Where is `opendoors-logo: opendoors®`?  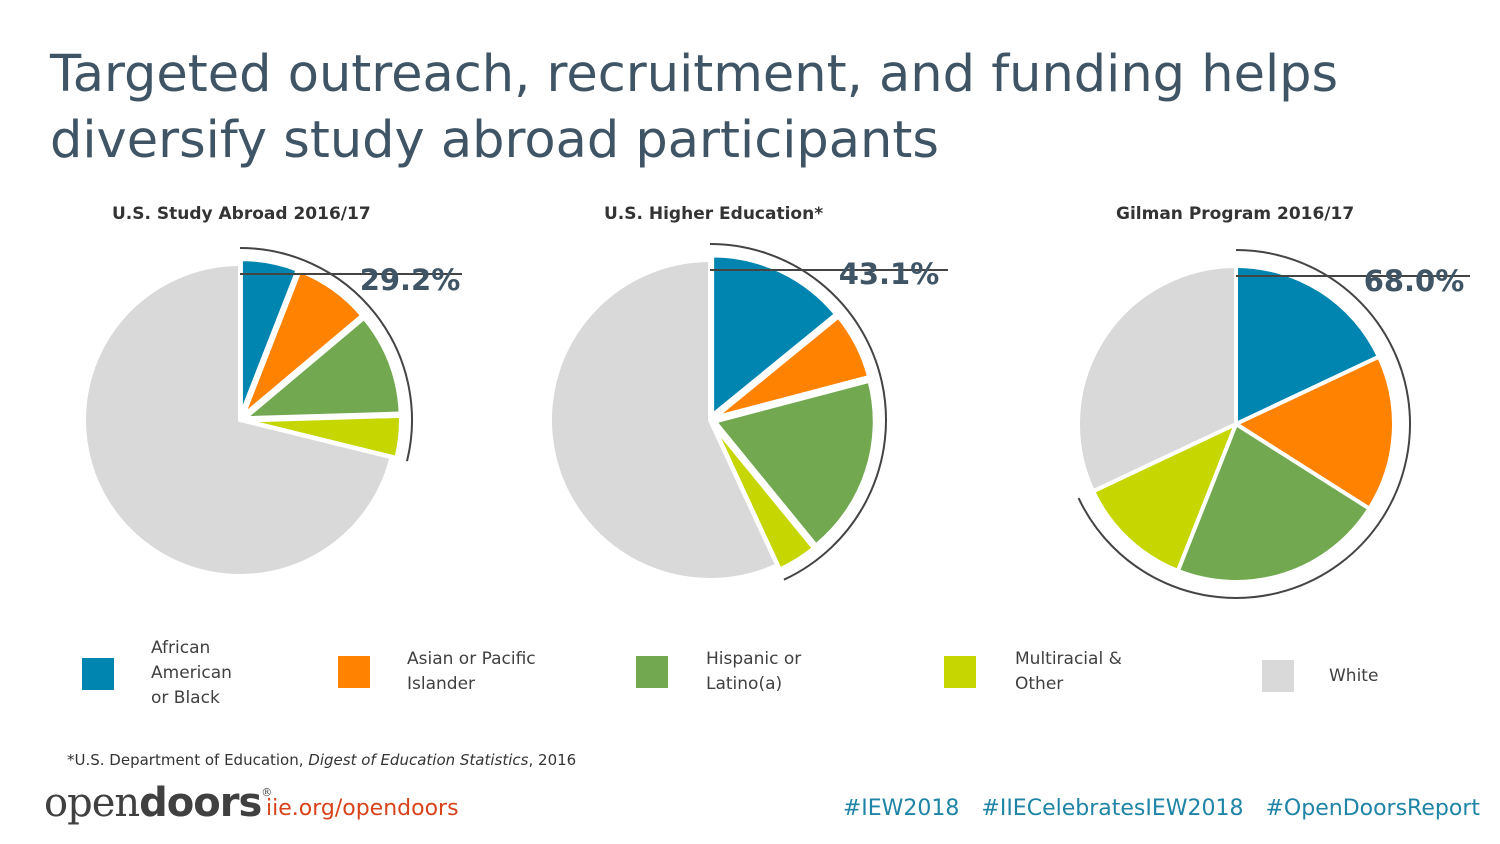
opendoors-logo: opendoors® is located at coordinates (158, 803).